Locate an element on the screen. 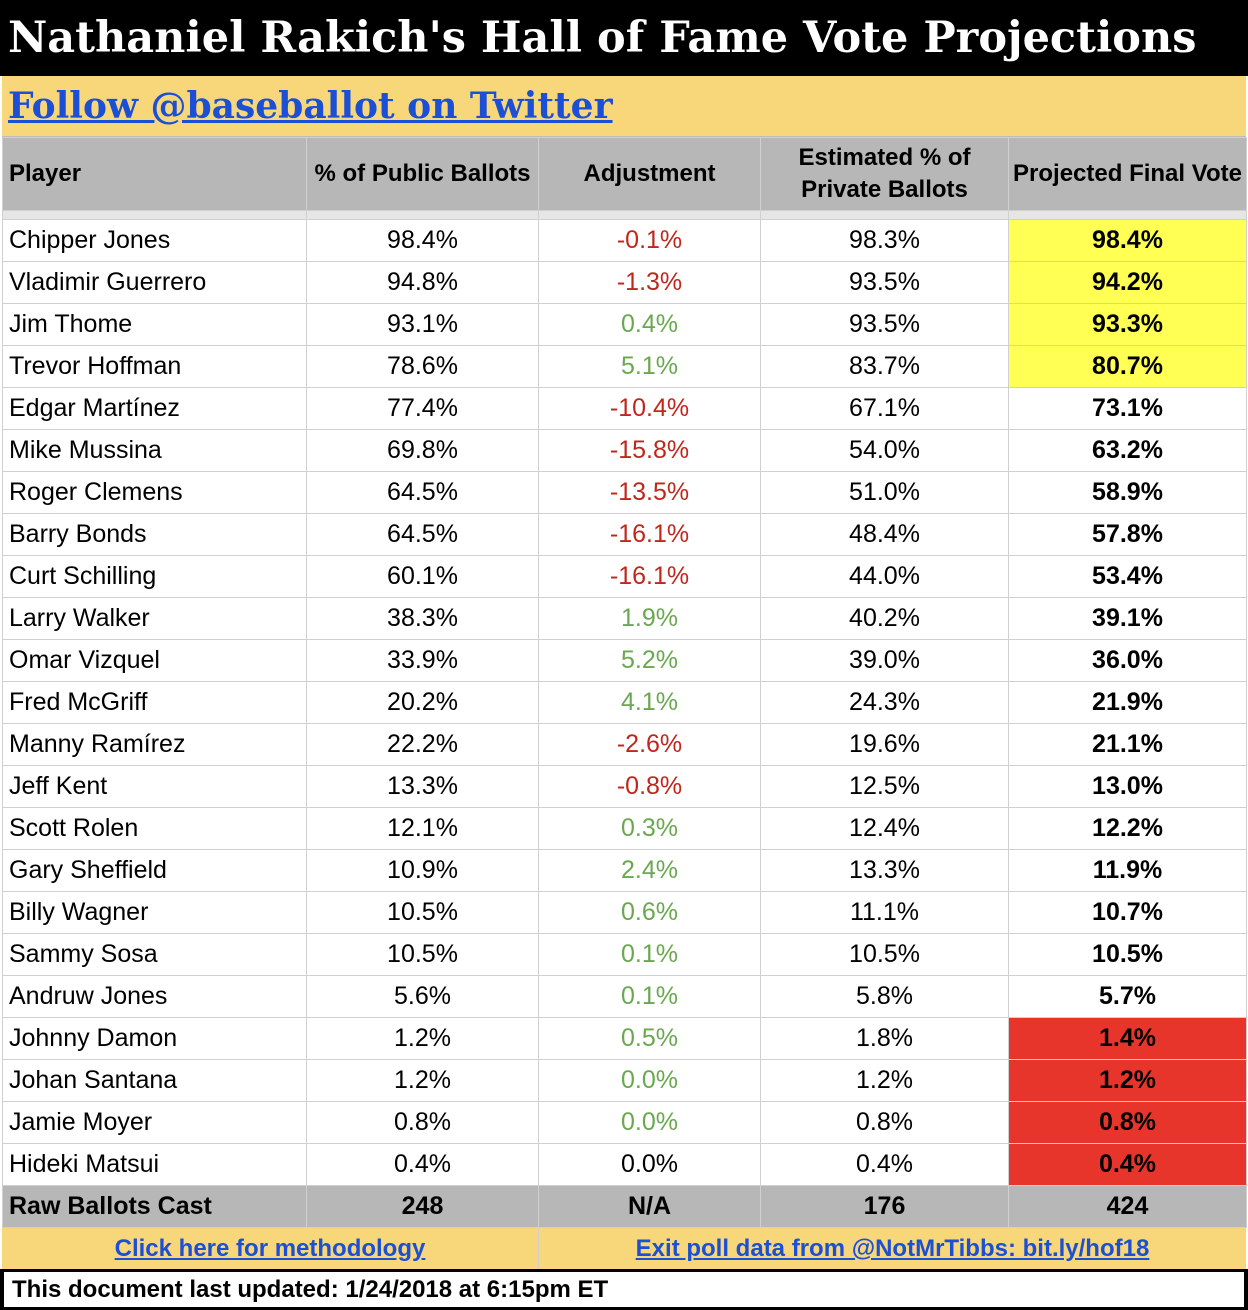 The image size is (1248, 1310). table-row: Fred McGriff 20.2% 4.1% 24.3% 21.9% is located at coordinates (624, 702).